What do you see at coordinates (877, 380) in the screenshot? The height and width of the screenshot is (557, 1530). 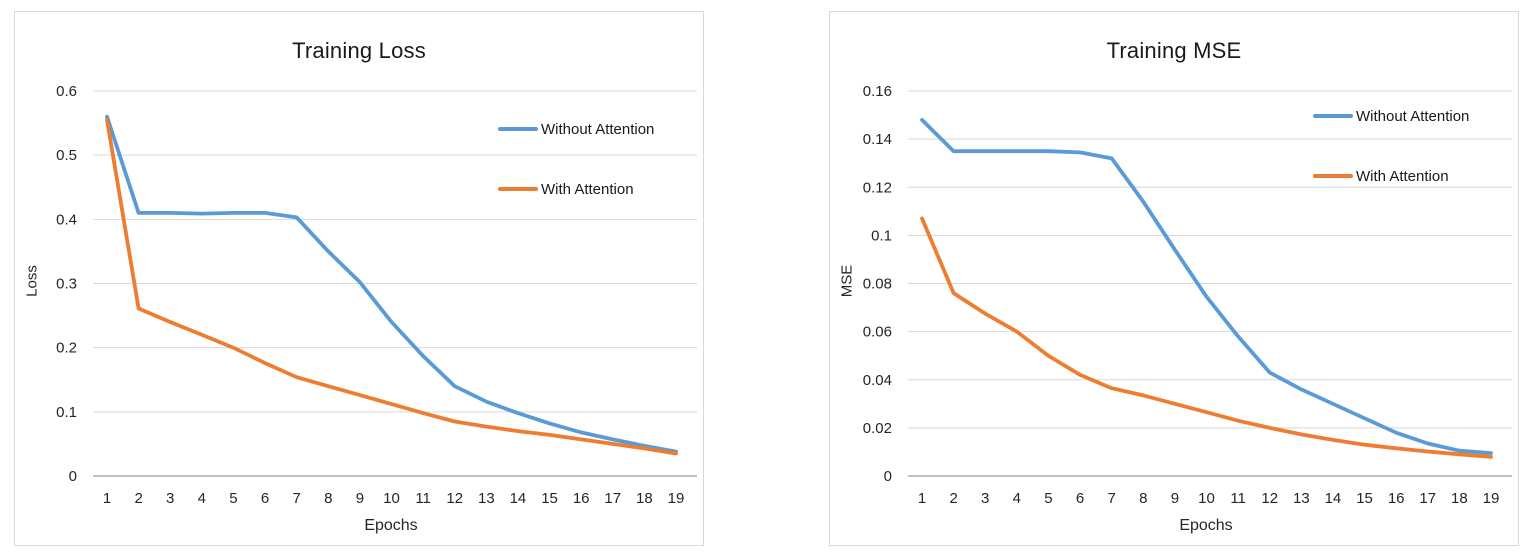 I see `y-tick-label: 0.04` at bounding box center [877, 380].